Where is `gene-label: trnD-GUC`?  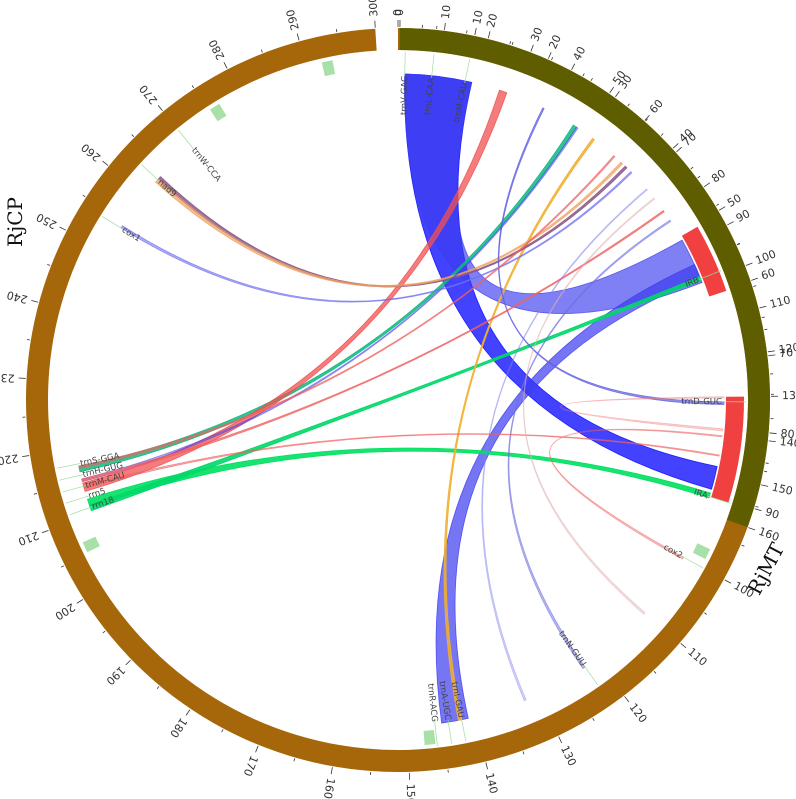 gene-label: trnD-GUC is located at coordinates (701, 402).